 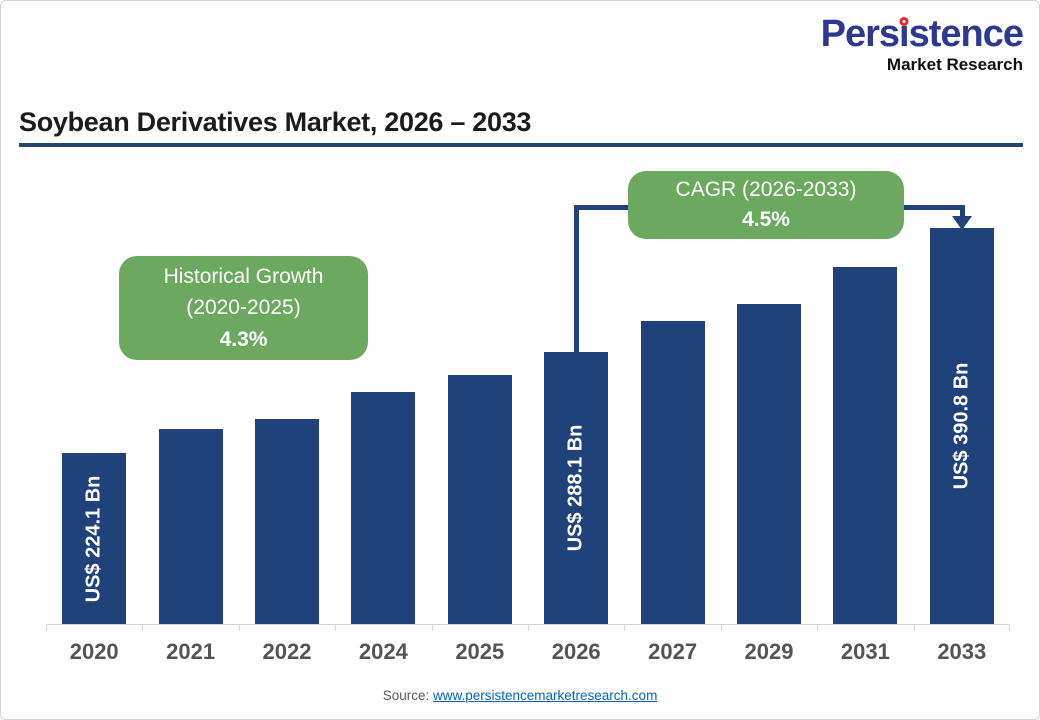 What do you see at coordinates (576, 651) in the screenshot?
I see `x-axis-label-2026: 2026` at bounding box center [576, 651].